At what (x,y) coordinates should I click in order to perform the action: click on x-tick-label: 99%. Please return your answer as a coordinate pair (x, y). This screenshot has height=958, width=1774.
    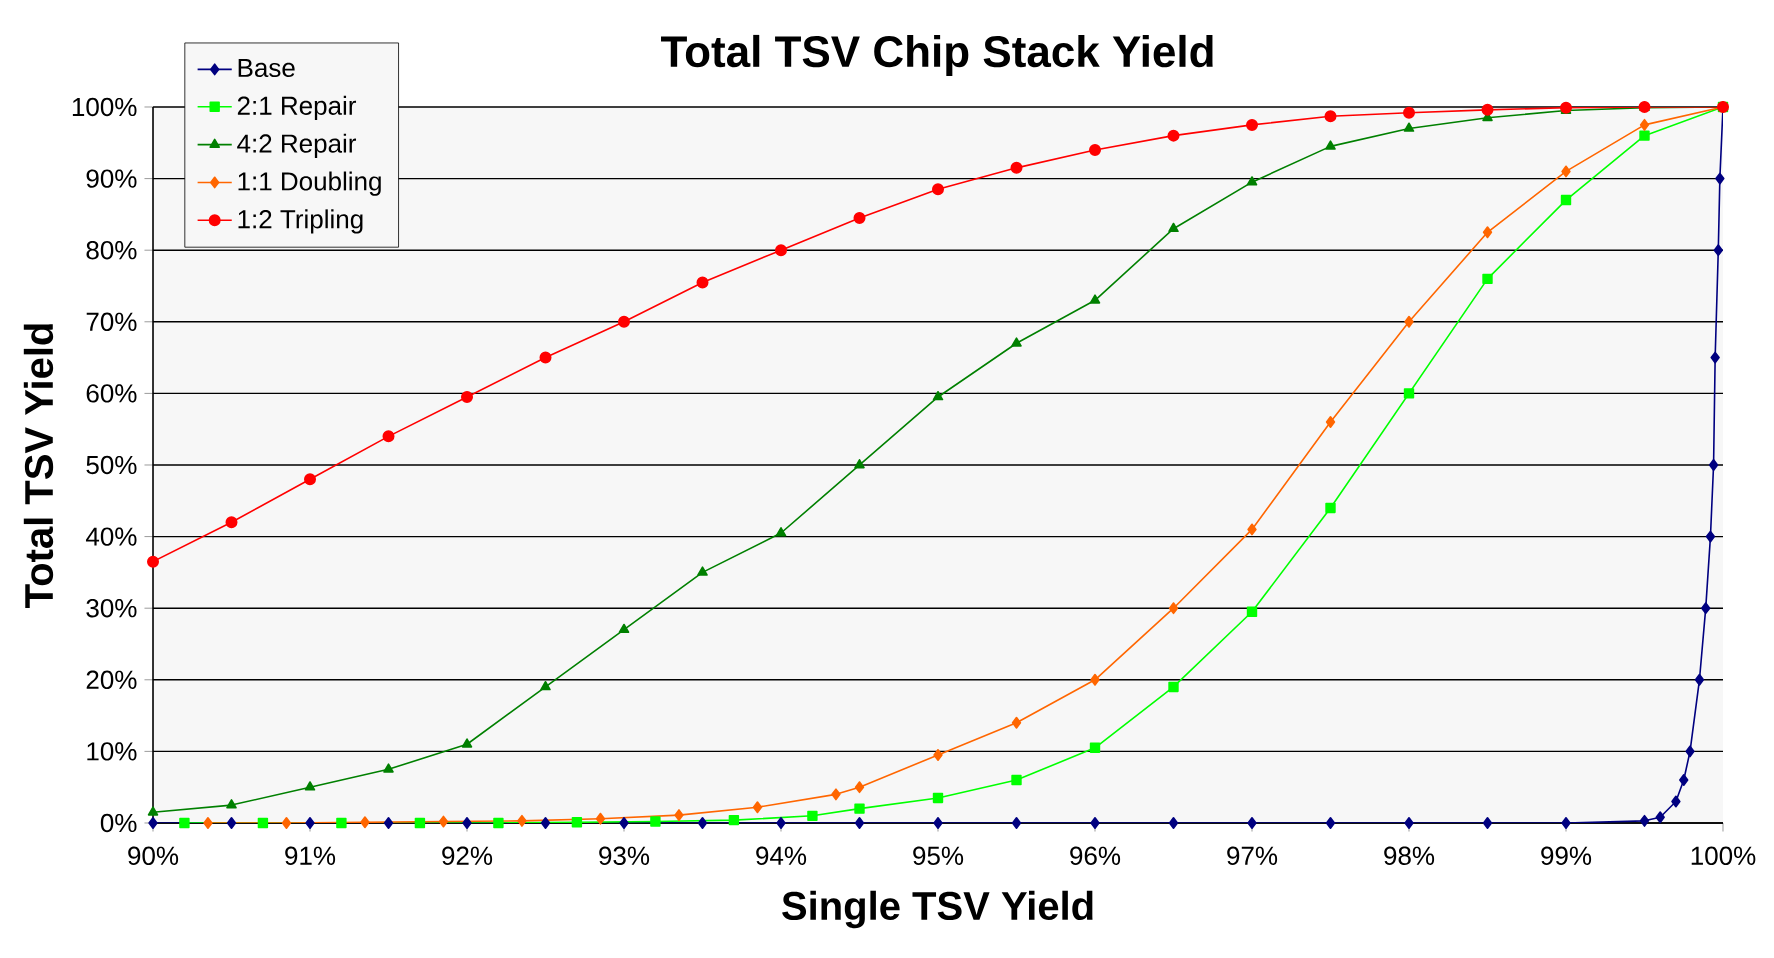
    Looking at the image, I should click on (1566, 855).